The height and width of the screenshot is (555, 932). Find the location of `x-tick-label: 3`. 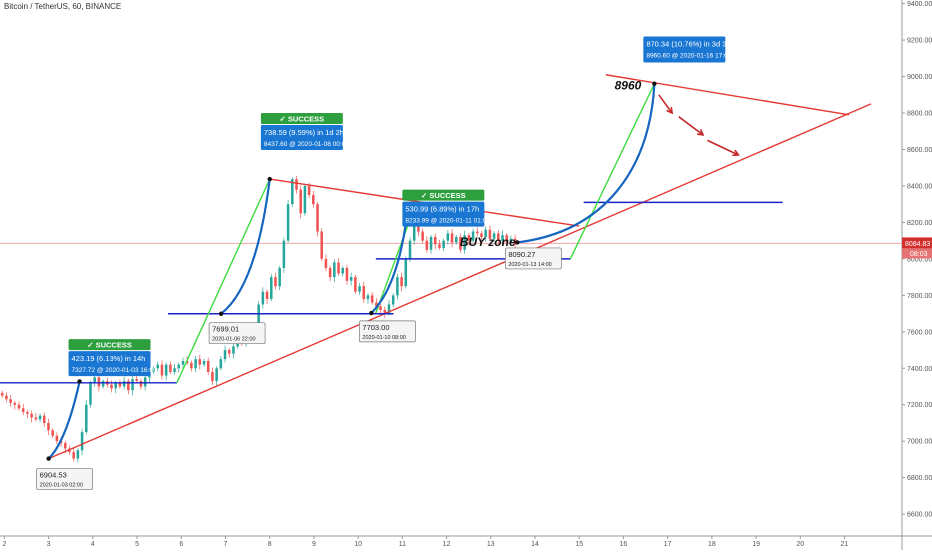

x-tick-label: 3 is located at coordinates (49, 544).